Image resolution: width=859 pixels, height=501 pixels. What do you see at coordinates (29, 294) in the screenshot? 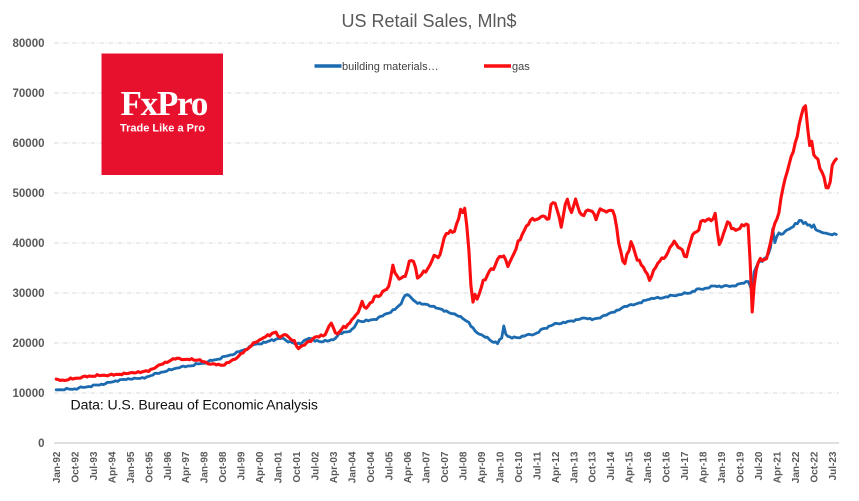
I see `svg-text: 30000` at bounding box center [29, 294].